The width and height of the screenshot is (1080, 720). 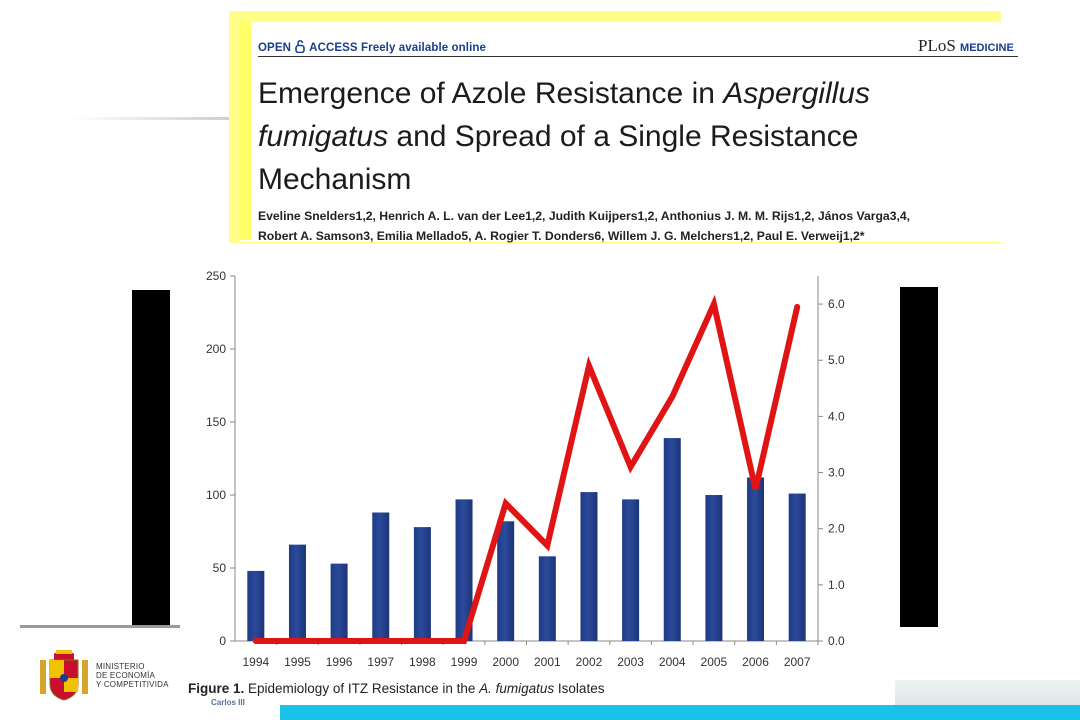 I want to click on institute-name: Carlos III, so click(x=228, y=702).